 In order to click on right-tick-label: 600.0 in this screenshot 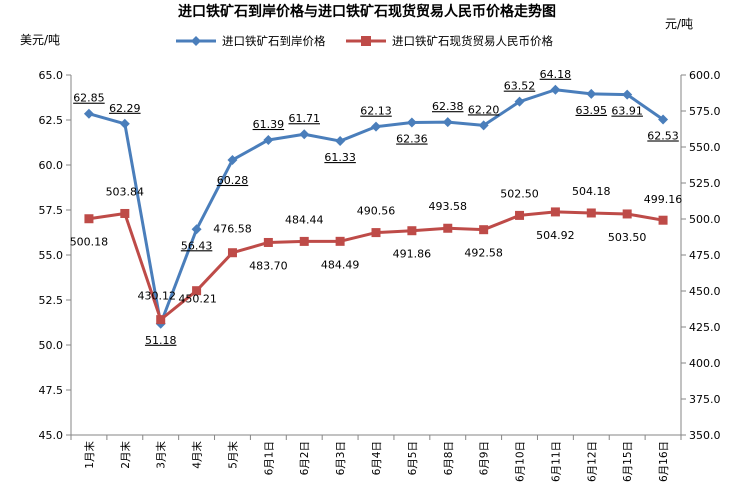, I will do `click(705, 75)`.